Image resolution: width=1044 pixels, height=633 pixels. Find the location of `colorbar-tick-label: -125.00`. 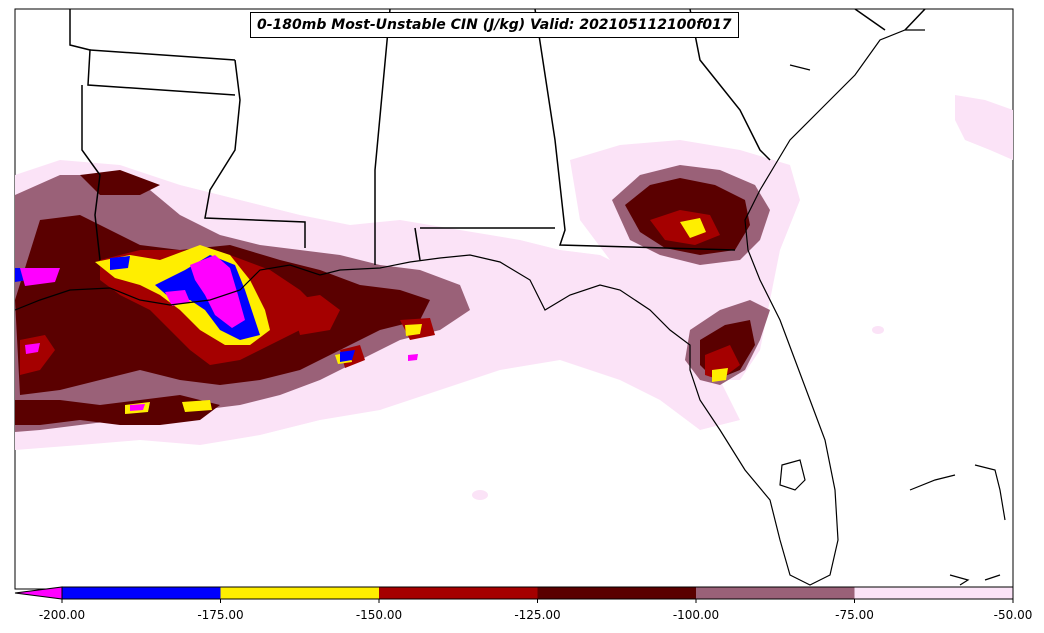

colorbar-tick-label: -125.00 is located at coordinates (537, 615).